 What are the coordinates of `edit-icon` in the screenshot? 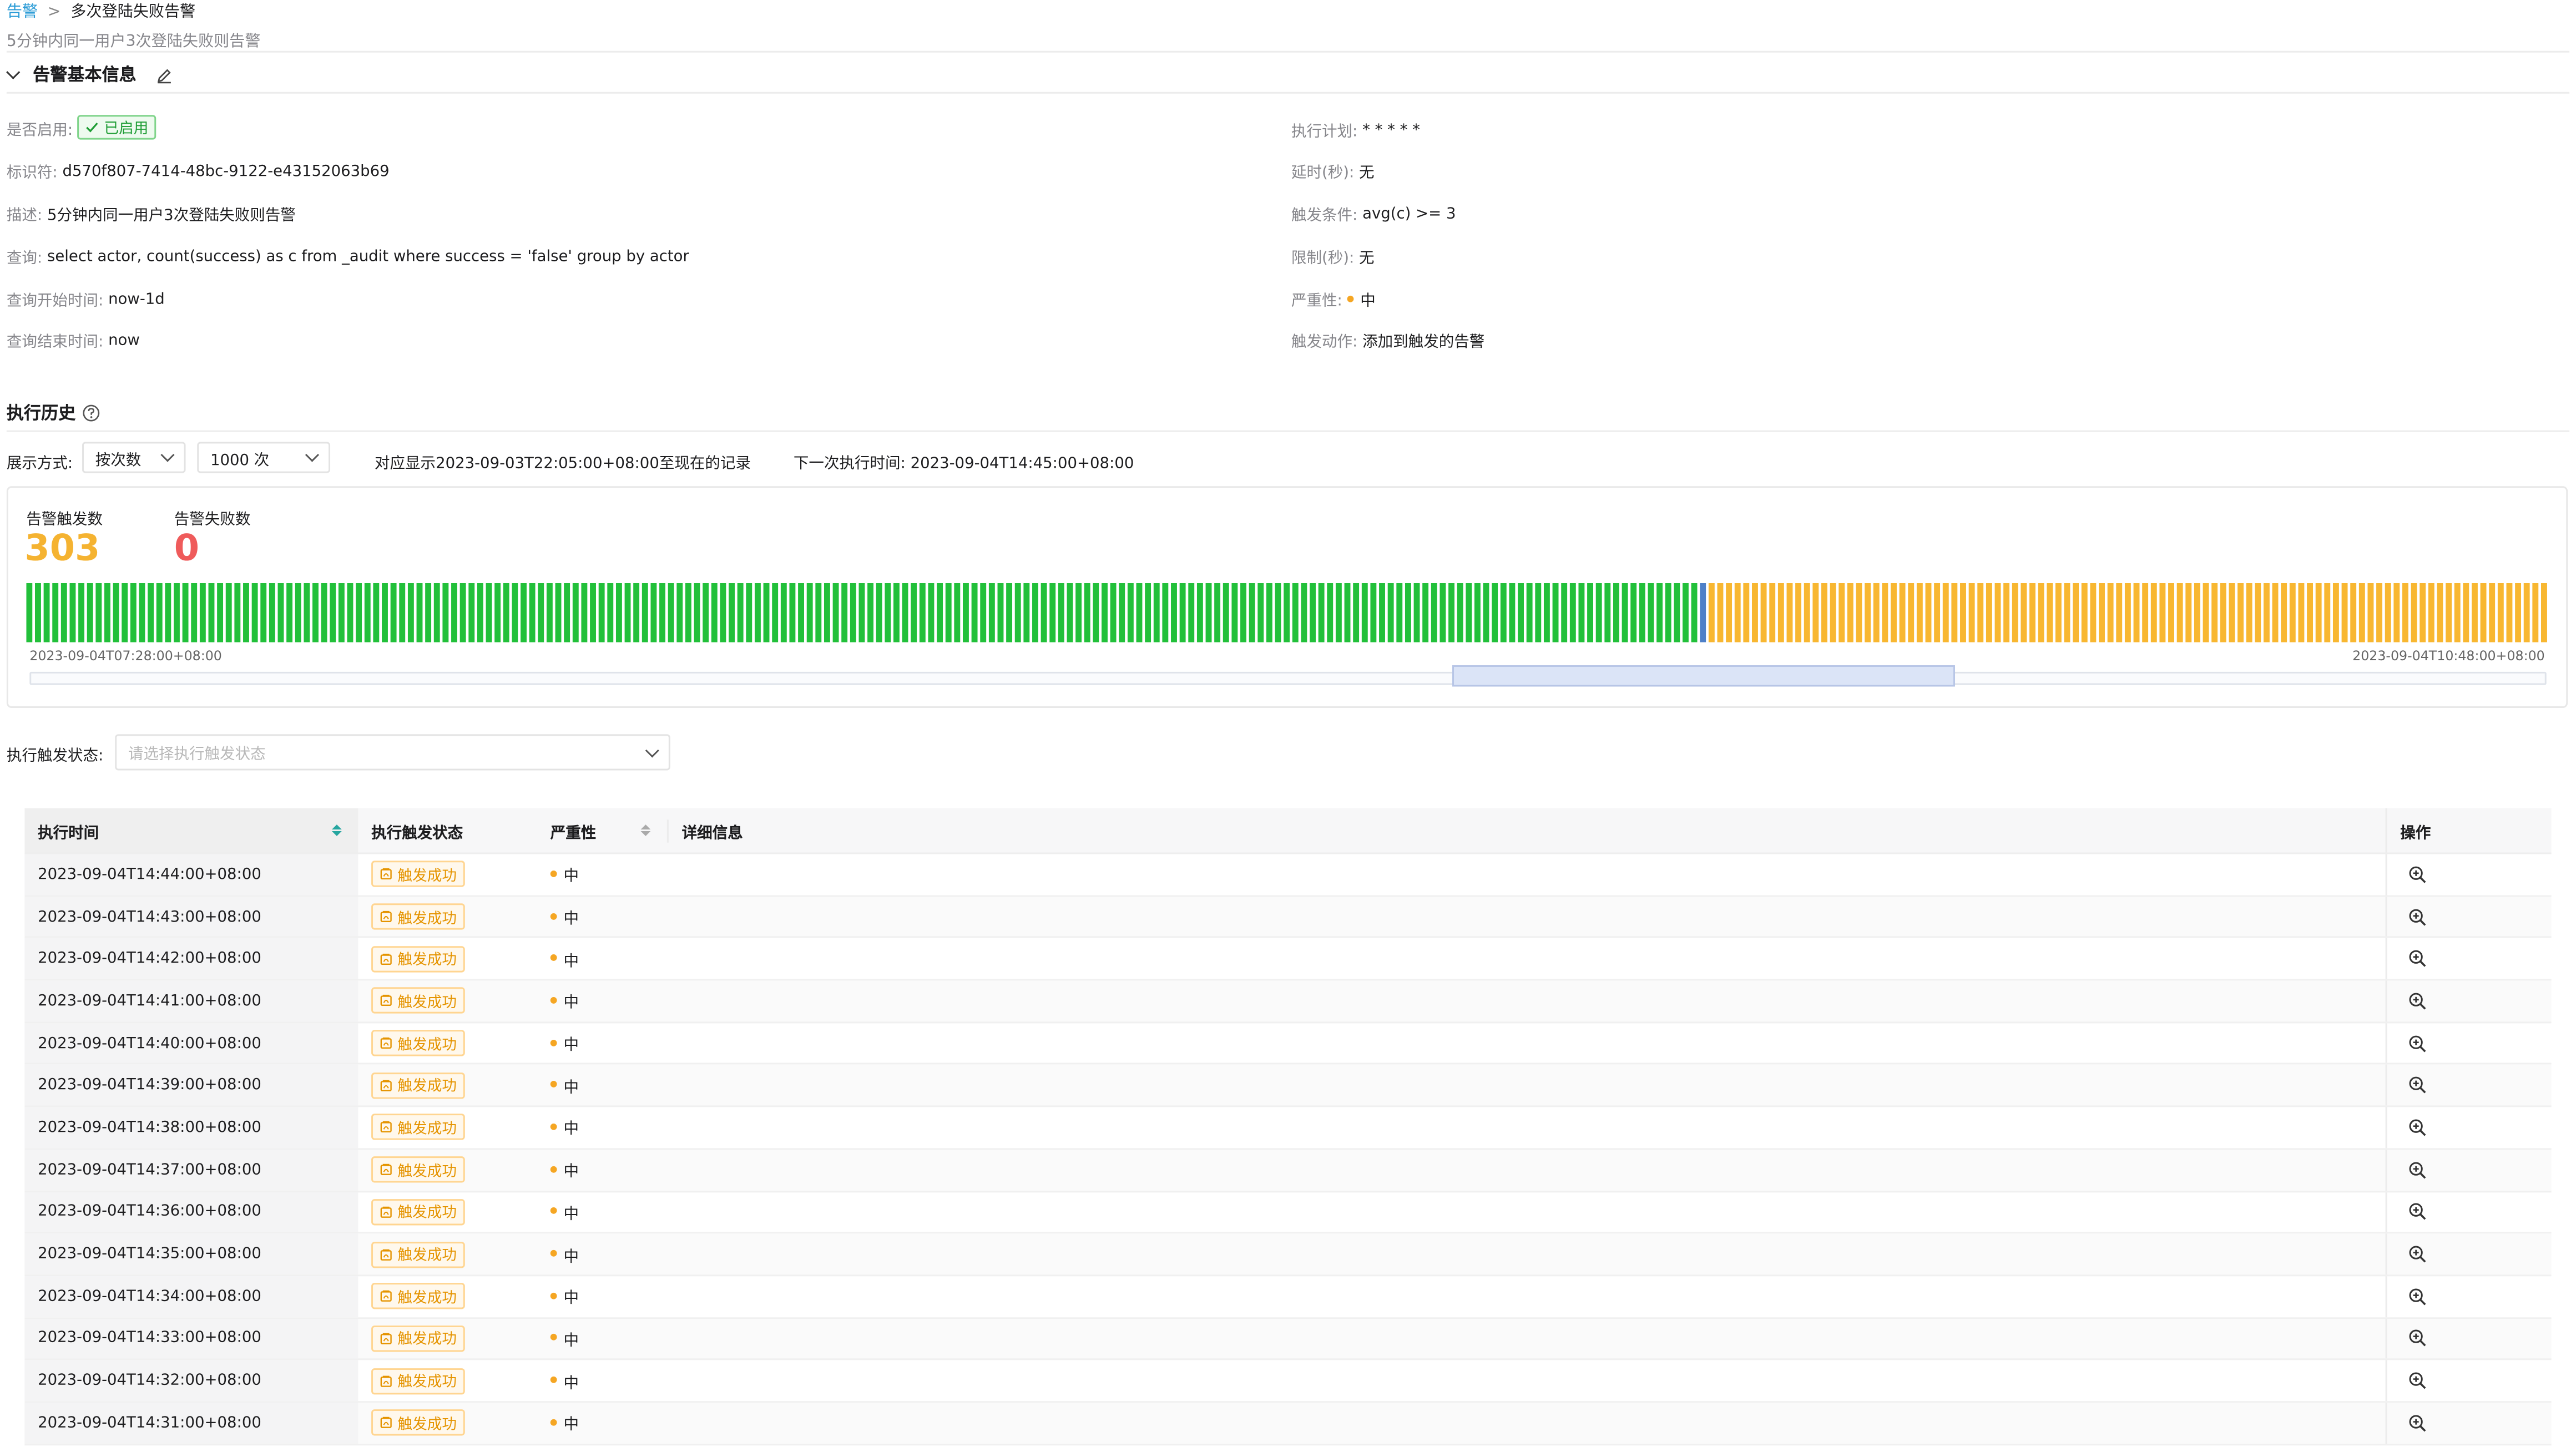 It's located at (164, 75).